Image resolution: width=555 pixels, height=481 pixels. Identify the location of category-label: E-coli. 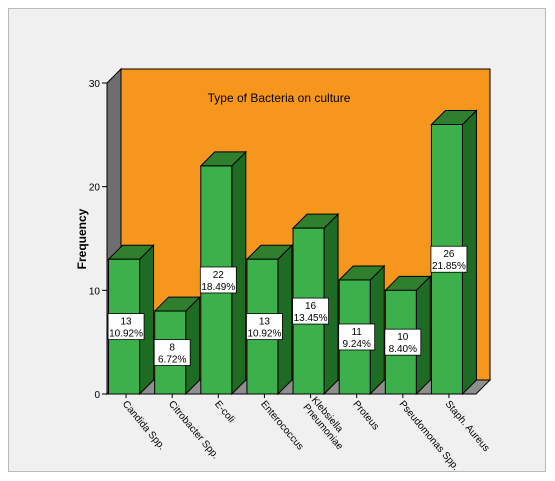
(224, 412).